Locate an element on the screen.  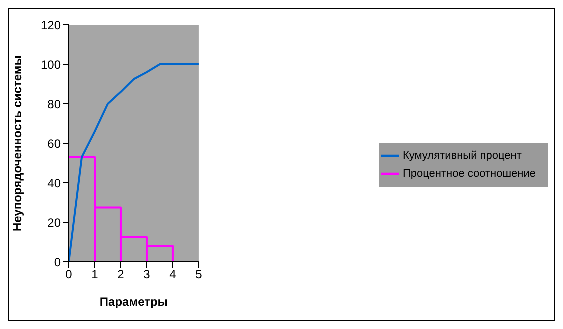
y-tick-label: 80 is located at coordinates (55, 104).